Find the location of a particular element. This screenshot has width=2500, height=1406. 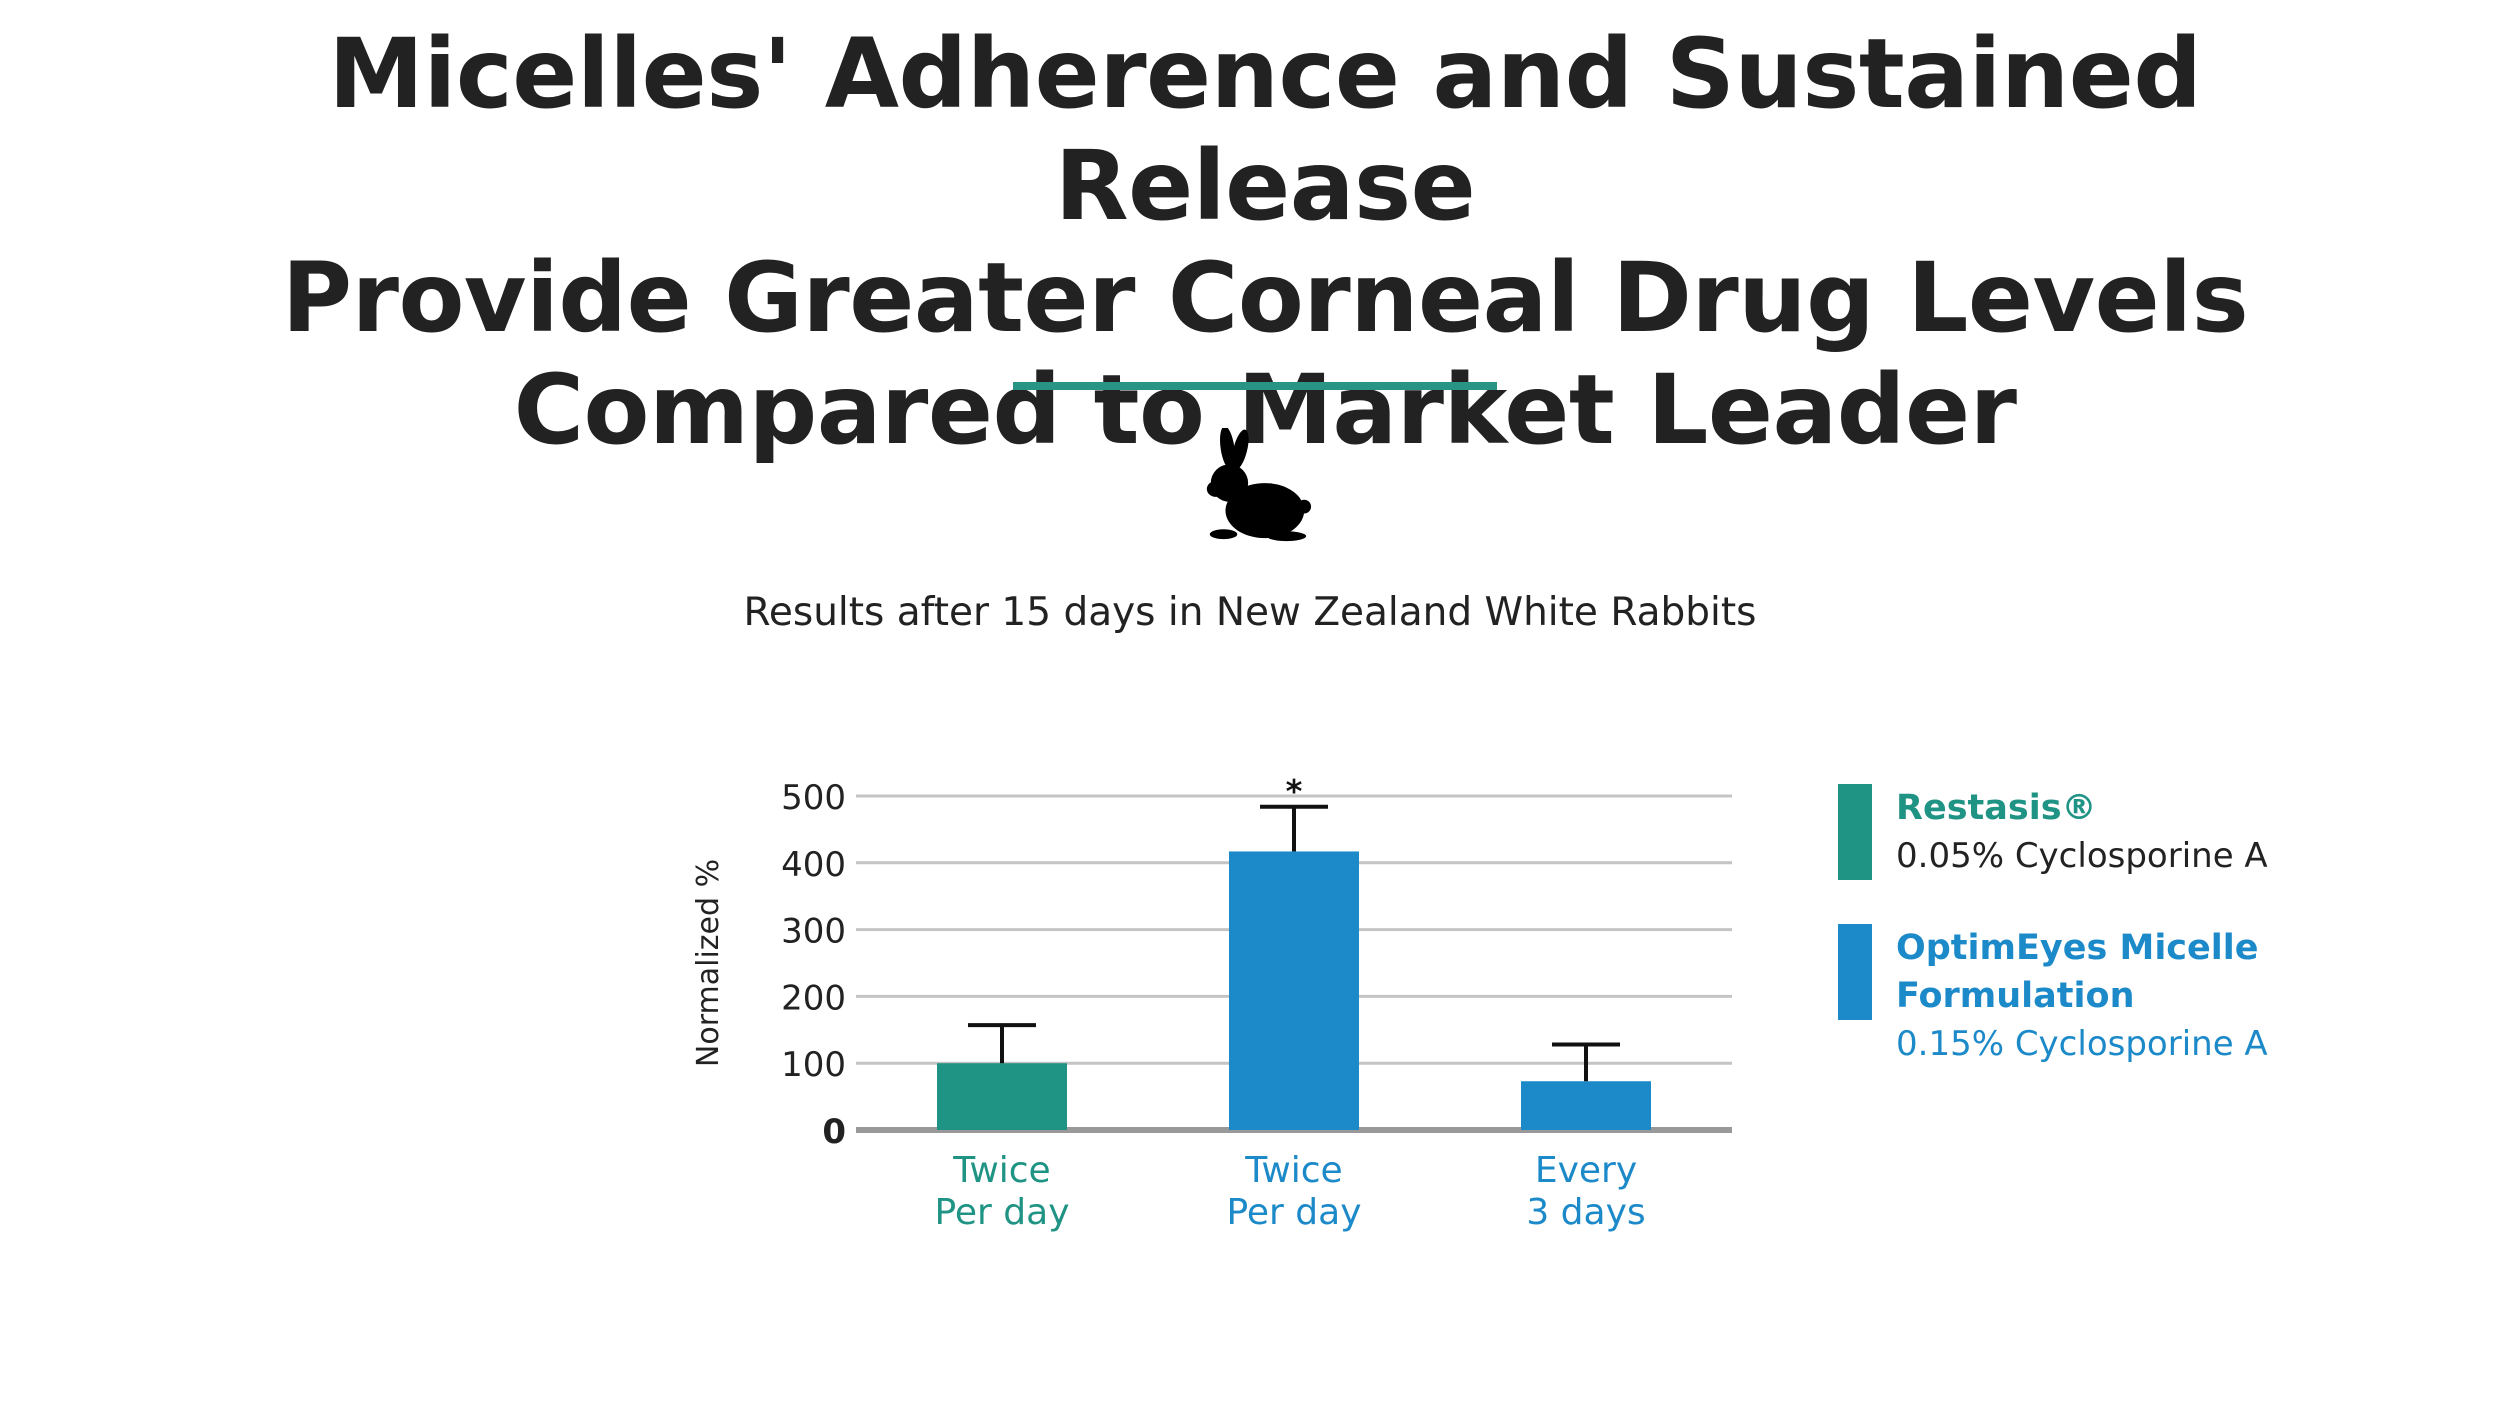

y-tick-label: 300 is located at coordinates (813, 932).